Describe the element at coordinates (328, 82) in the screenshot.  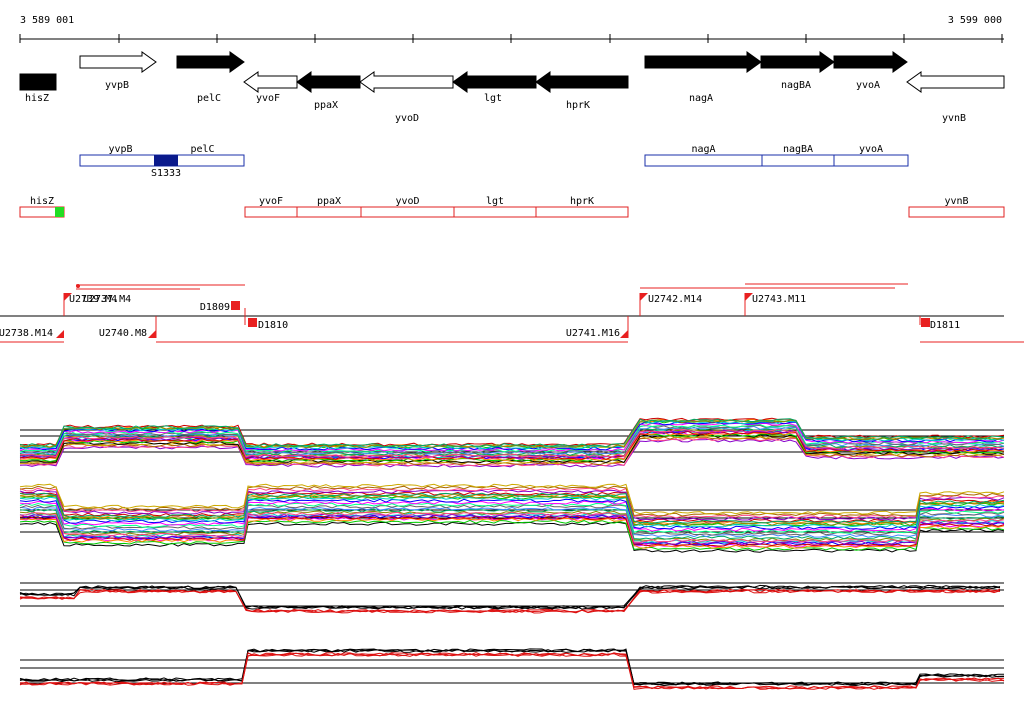
I see `gene-arrow-ppaX` at that location.